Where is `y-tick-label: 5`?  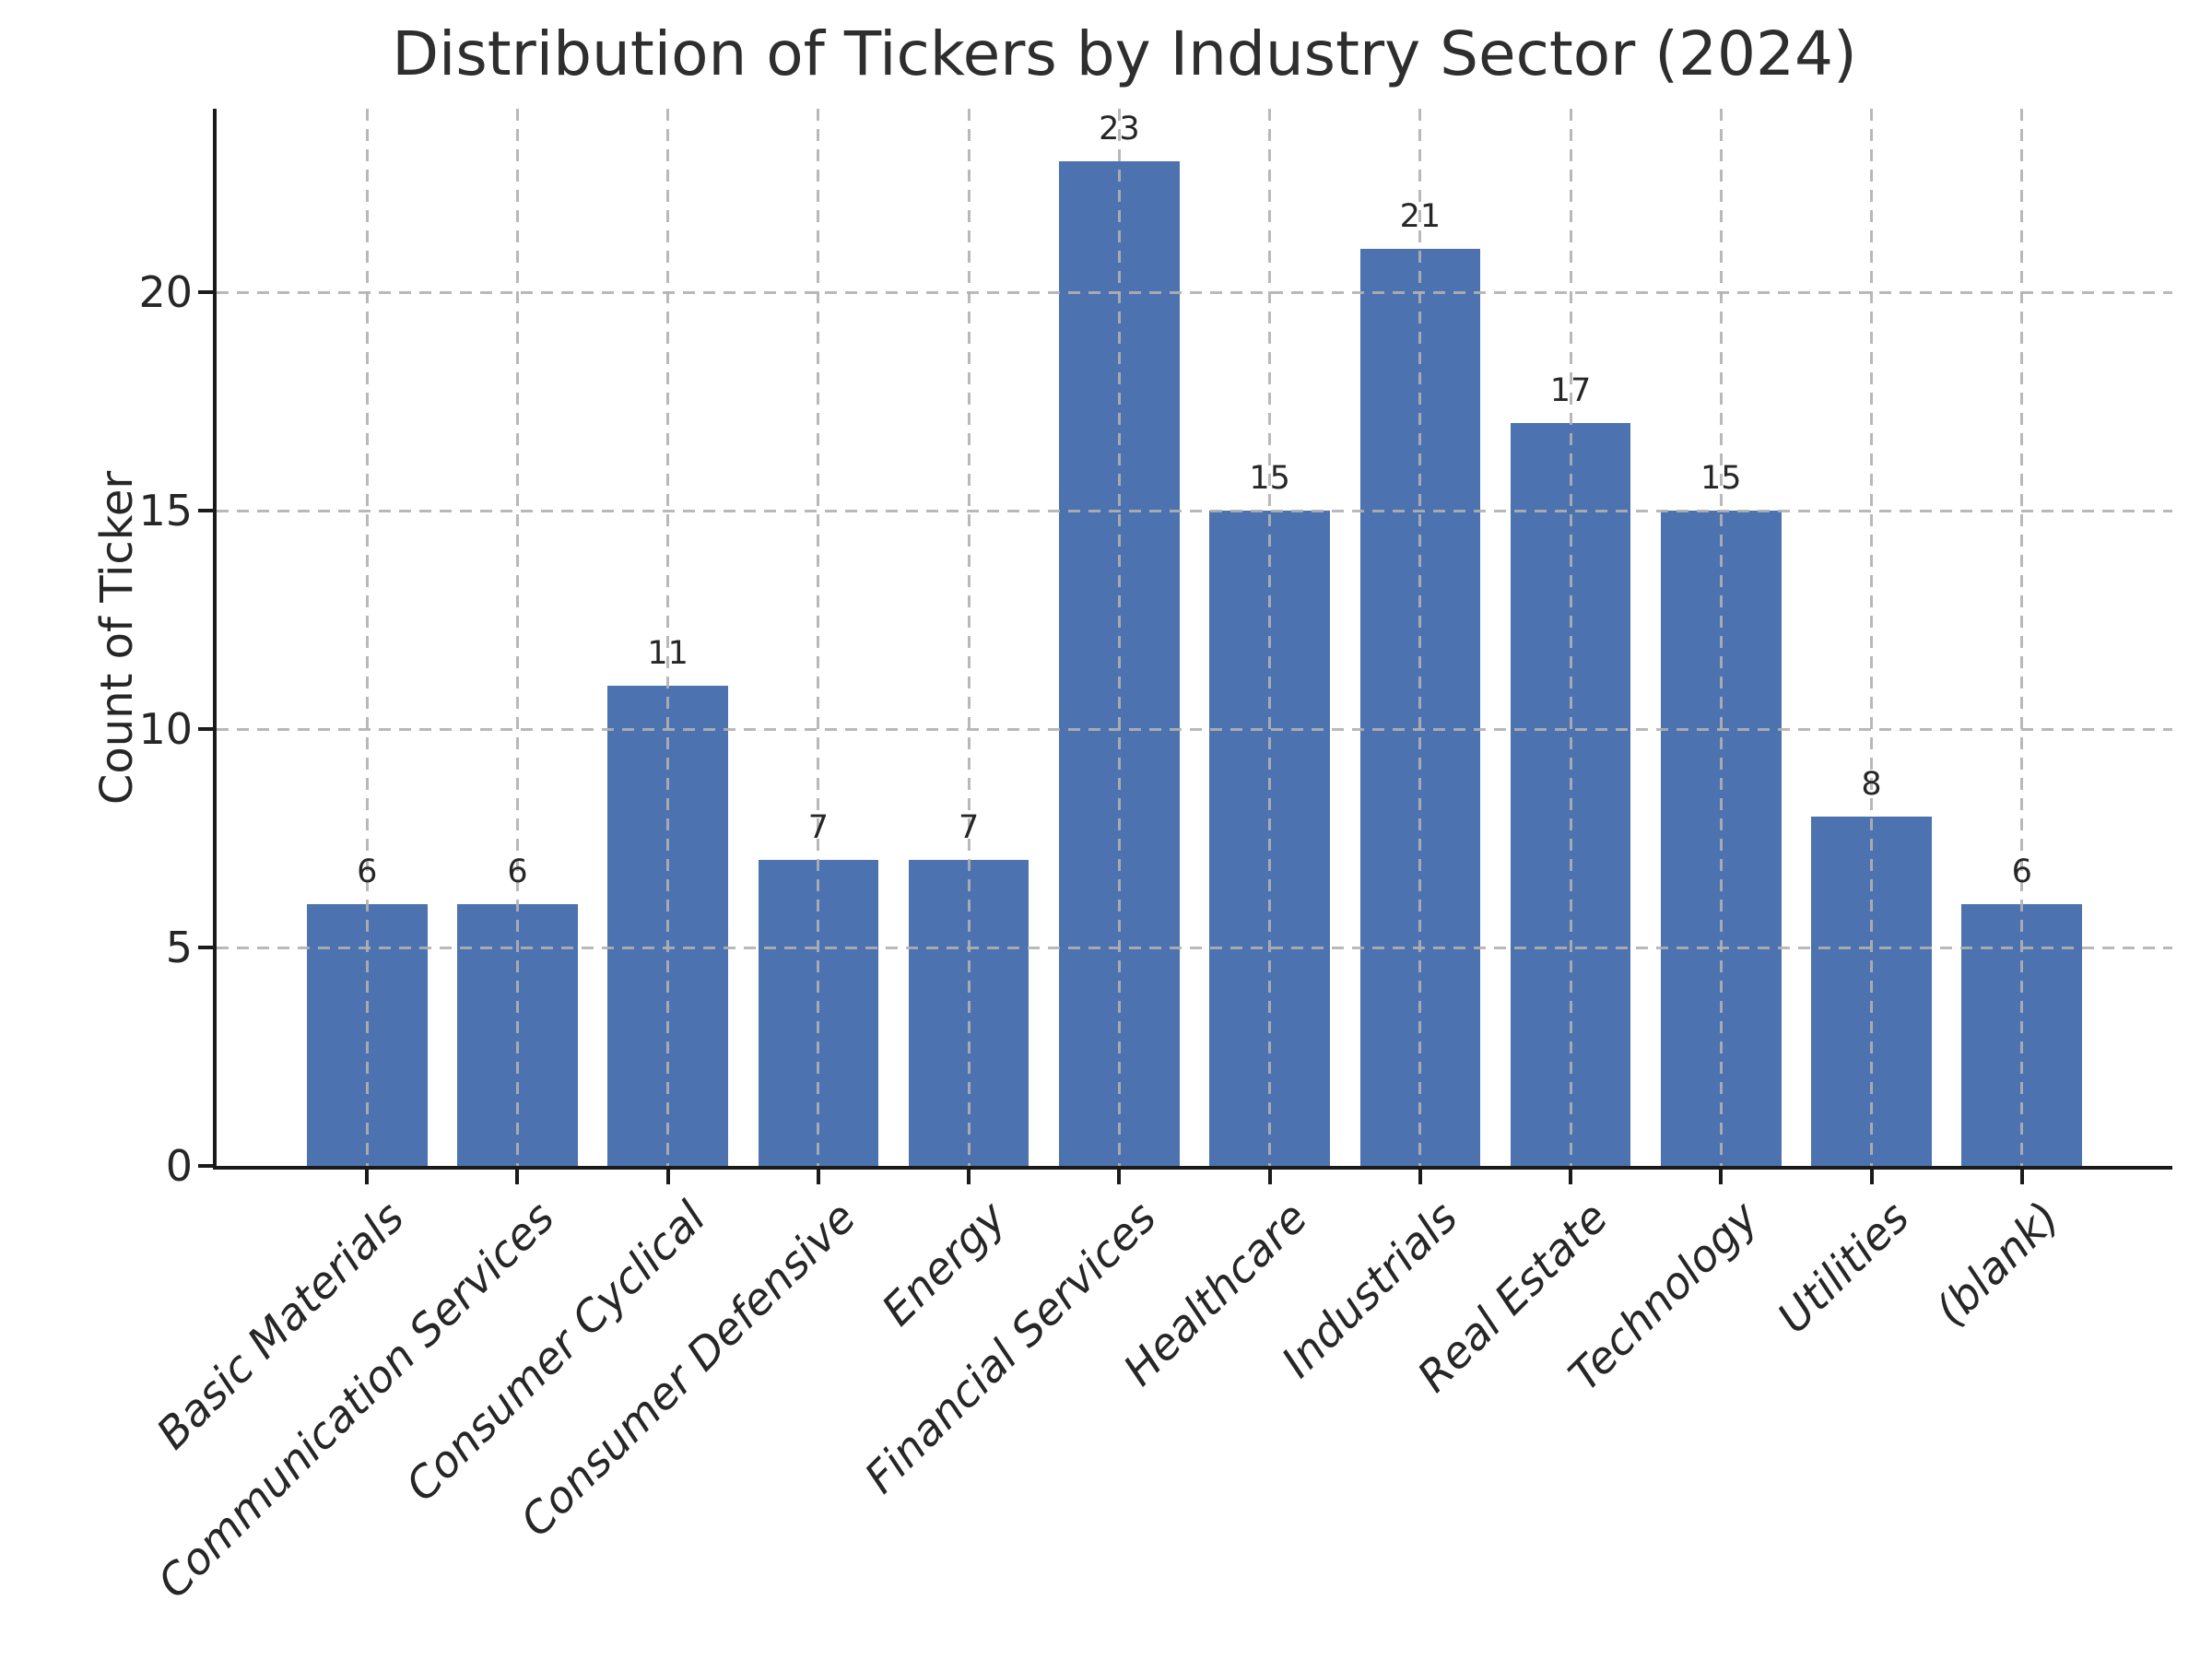 y-tick-label: 5 is located at coordinates (179, 948).